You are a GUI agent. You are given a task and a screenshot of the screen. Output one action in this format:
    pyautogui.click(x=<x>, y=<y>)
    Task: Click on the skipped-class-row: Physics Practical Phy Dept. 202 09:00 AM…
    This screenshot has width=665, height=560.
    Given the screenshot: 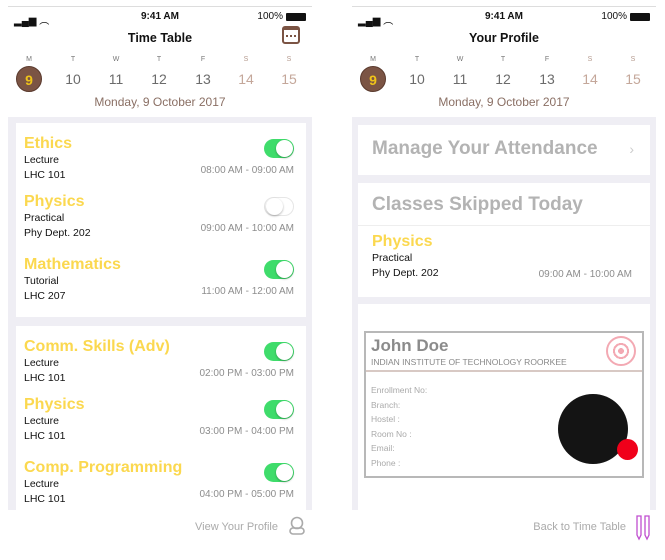 What is the action you would take?
    pyautogui.click(x=502, y=261)
    